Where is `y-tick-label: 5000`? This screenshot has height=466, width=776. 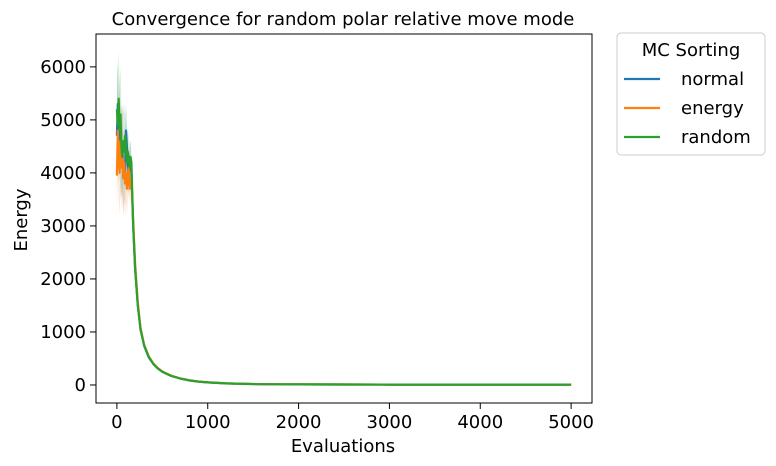
y-tick-label: 5000 is located at coordinates (63, 120).